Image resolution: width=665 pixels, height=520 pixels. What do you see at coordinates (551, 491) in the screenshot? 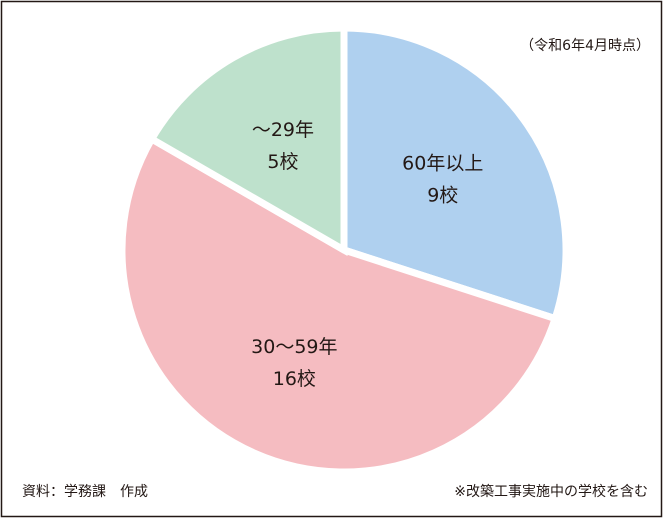
I see `footnote: ※改築工事実施中の学校を含む` at bounding box center [551, 491].